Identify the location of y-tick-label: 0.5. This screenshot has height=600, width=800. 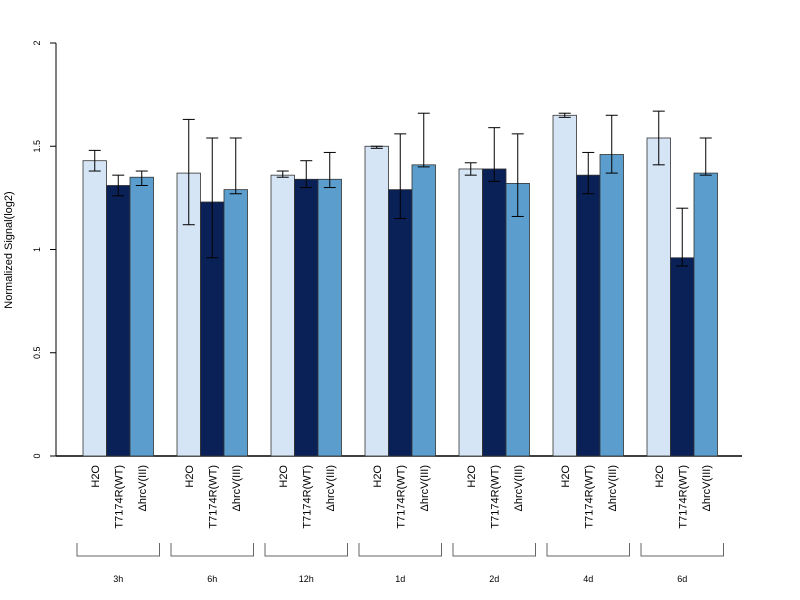
(37, 352).